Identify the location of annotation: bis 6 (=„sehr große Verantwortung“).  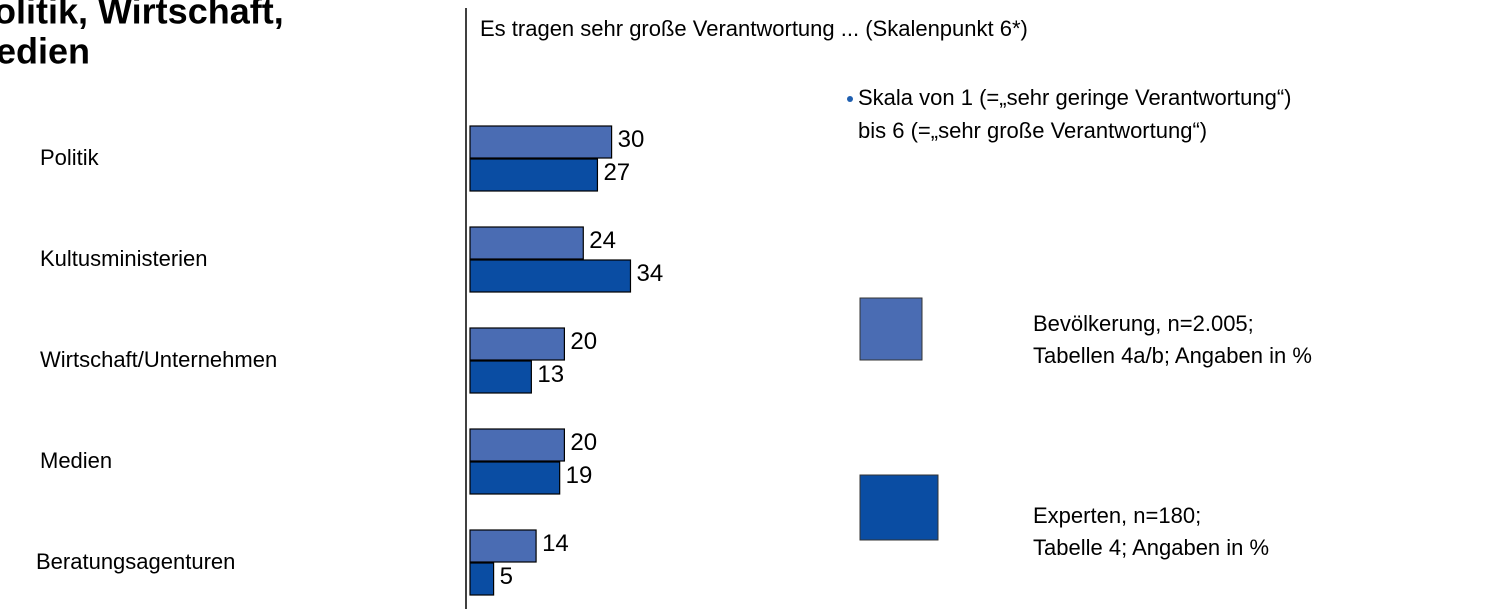
(1032, 130).